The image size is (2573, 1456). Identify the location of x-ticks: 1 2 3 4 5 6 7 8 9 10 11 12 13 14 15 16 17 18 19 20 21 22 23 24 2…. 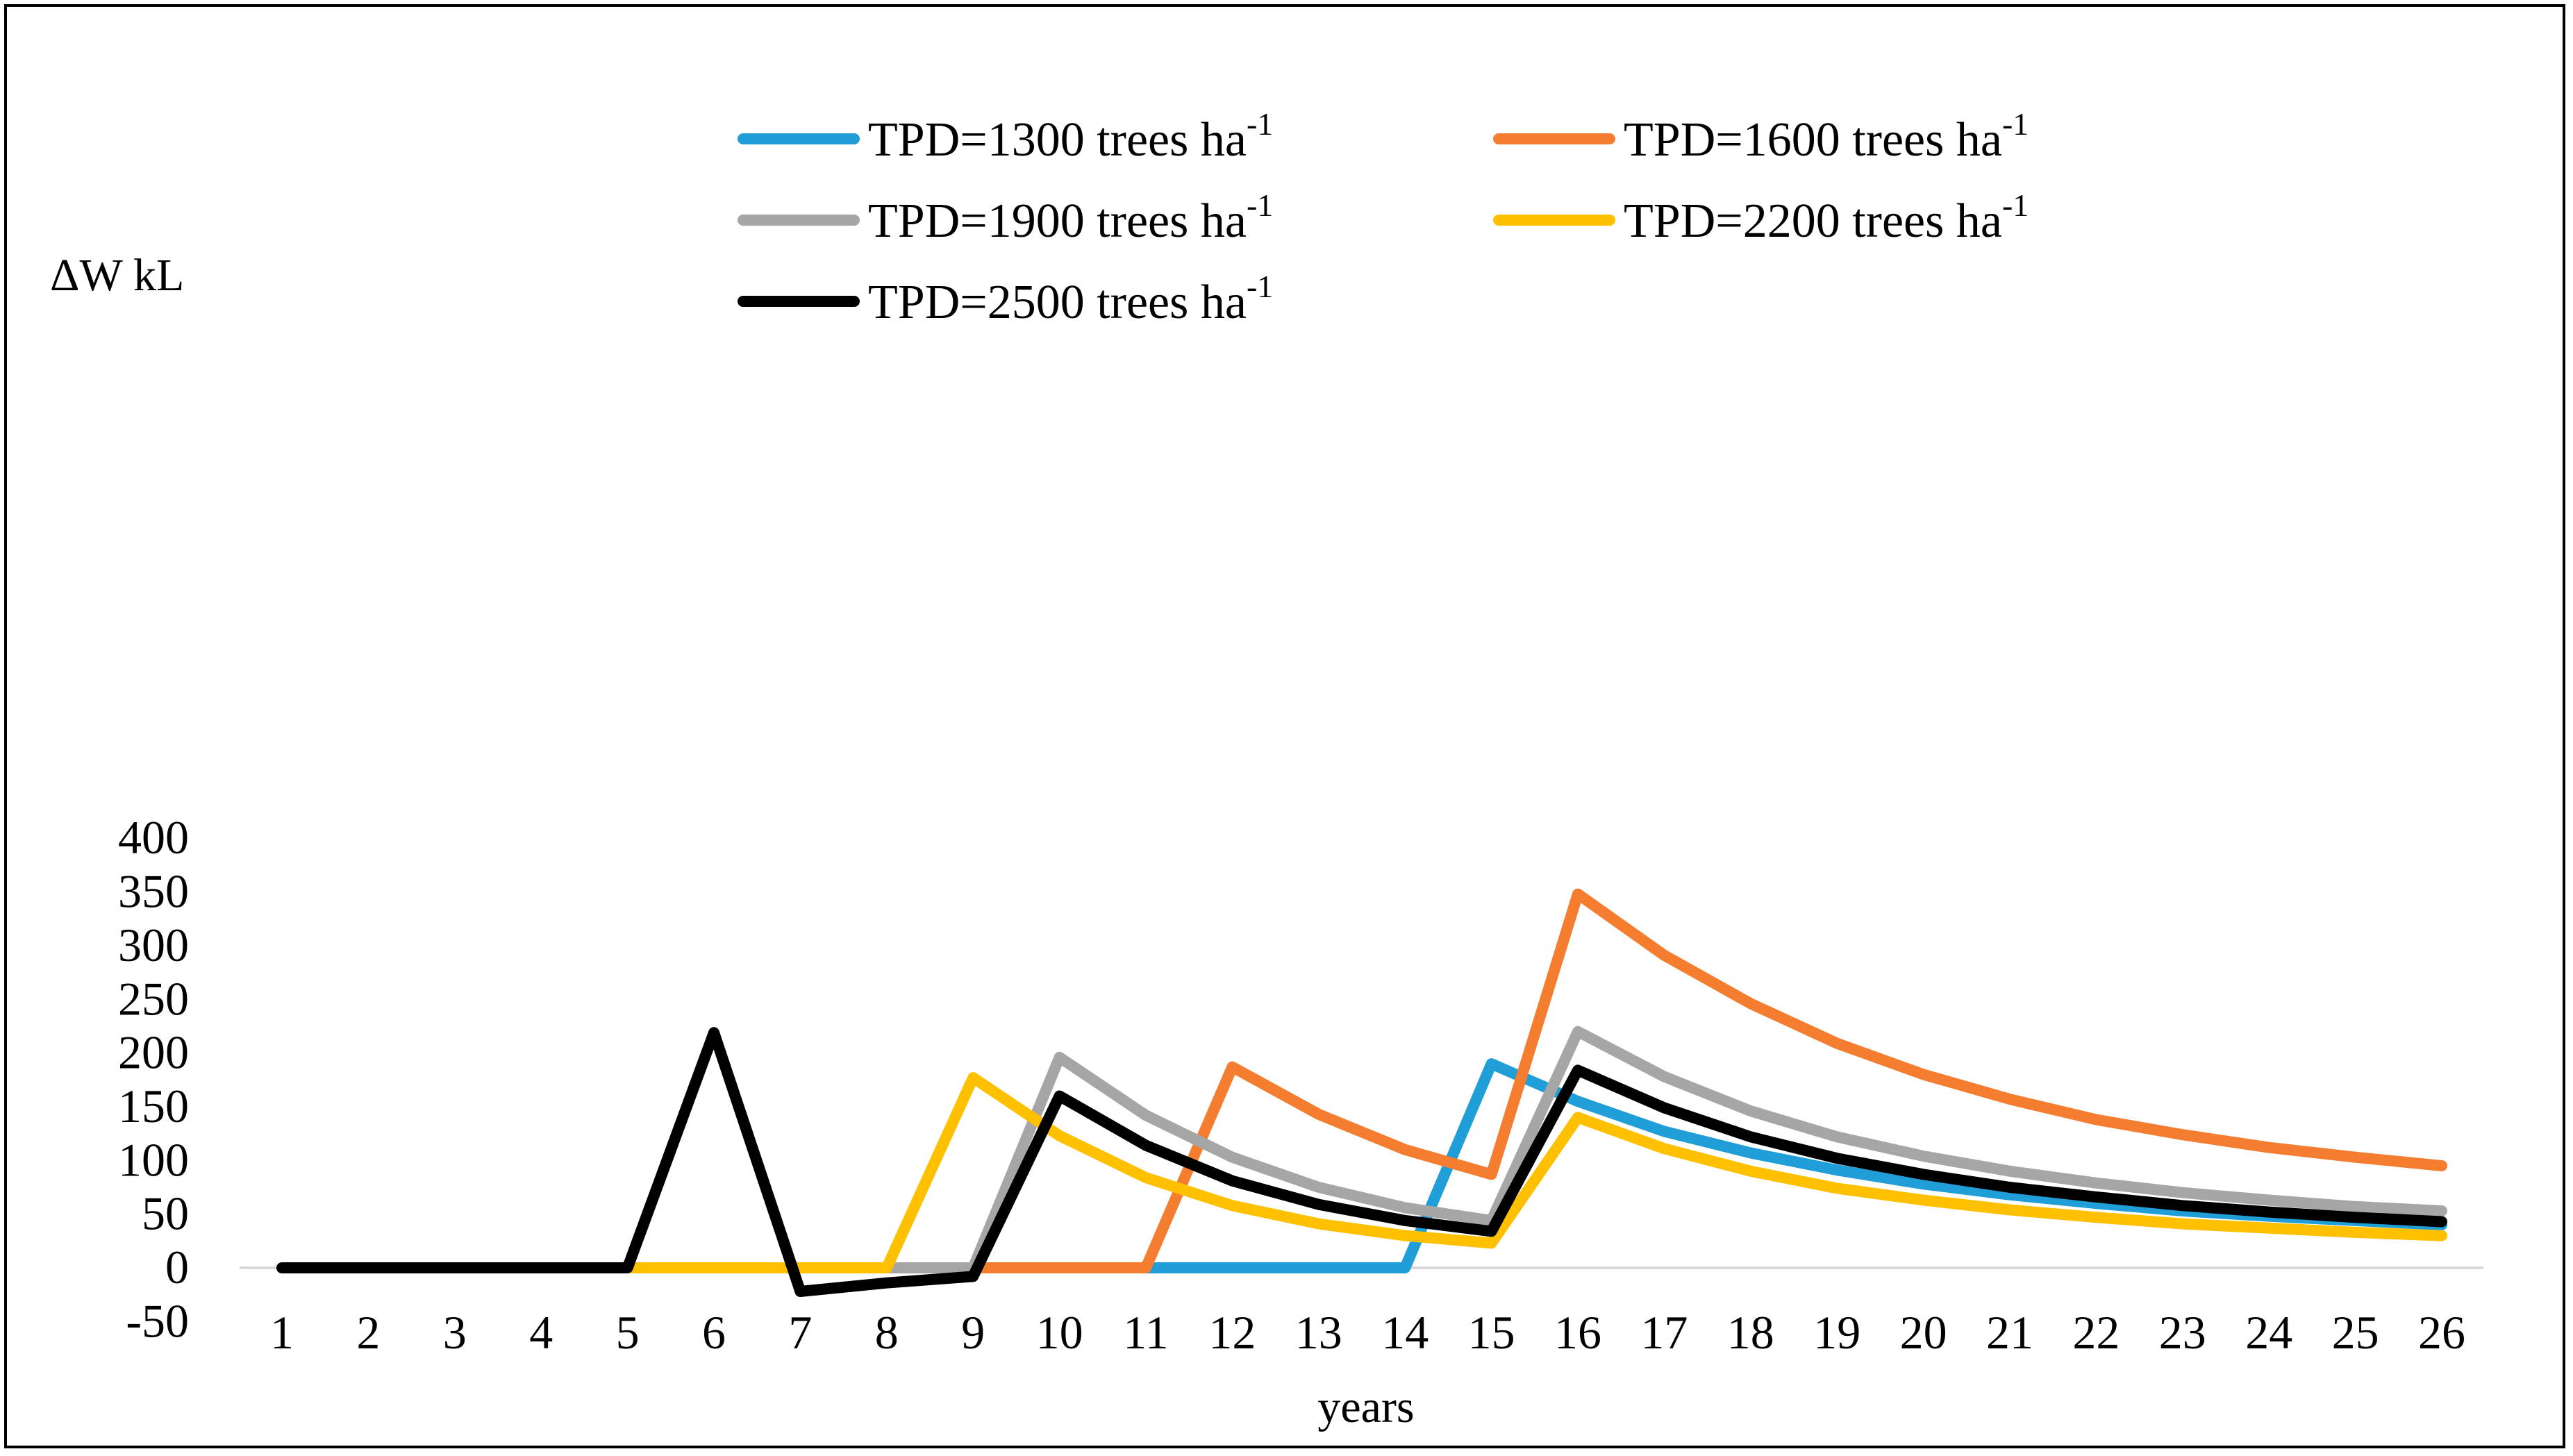
(1367, 1332).